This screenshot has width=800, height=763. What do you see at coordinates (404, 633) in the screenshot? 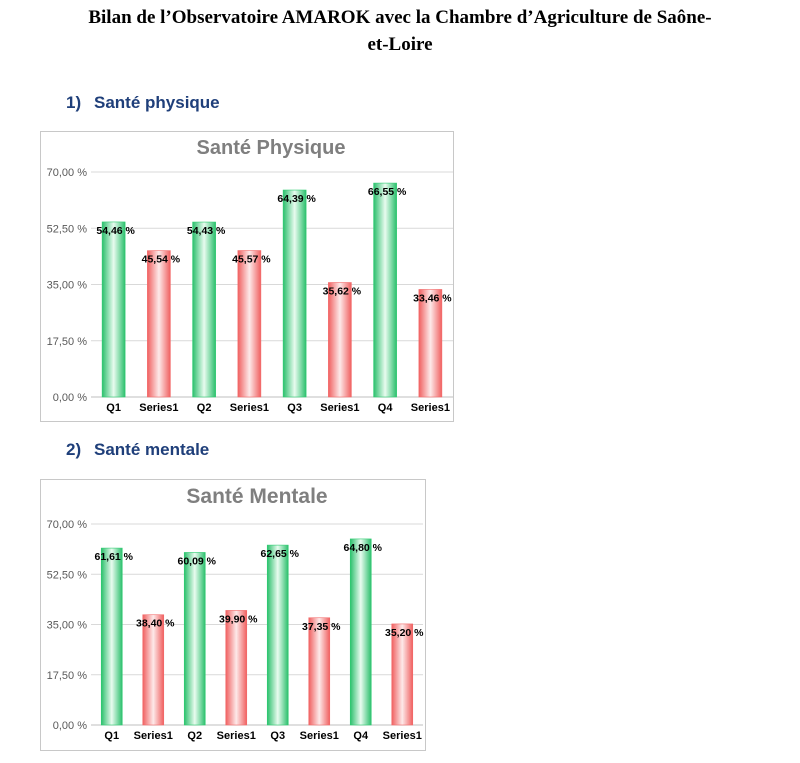
I see `data-label: 35,20 %` at bounding box center [404, 633].